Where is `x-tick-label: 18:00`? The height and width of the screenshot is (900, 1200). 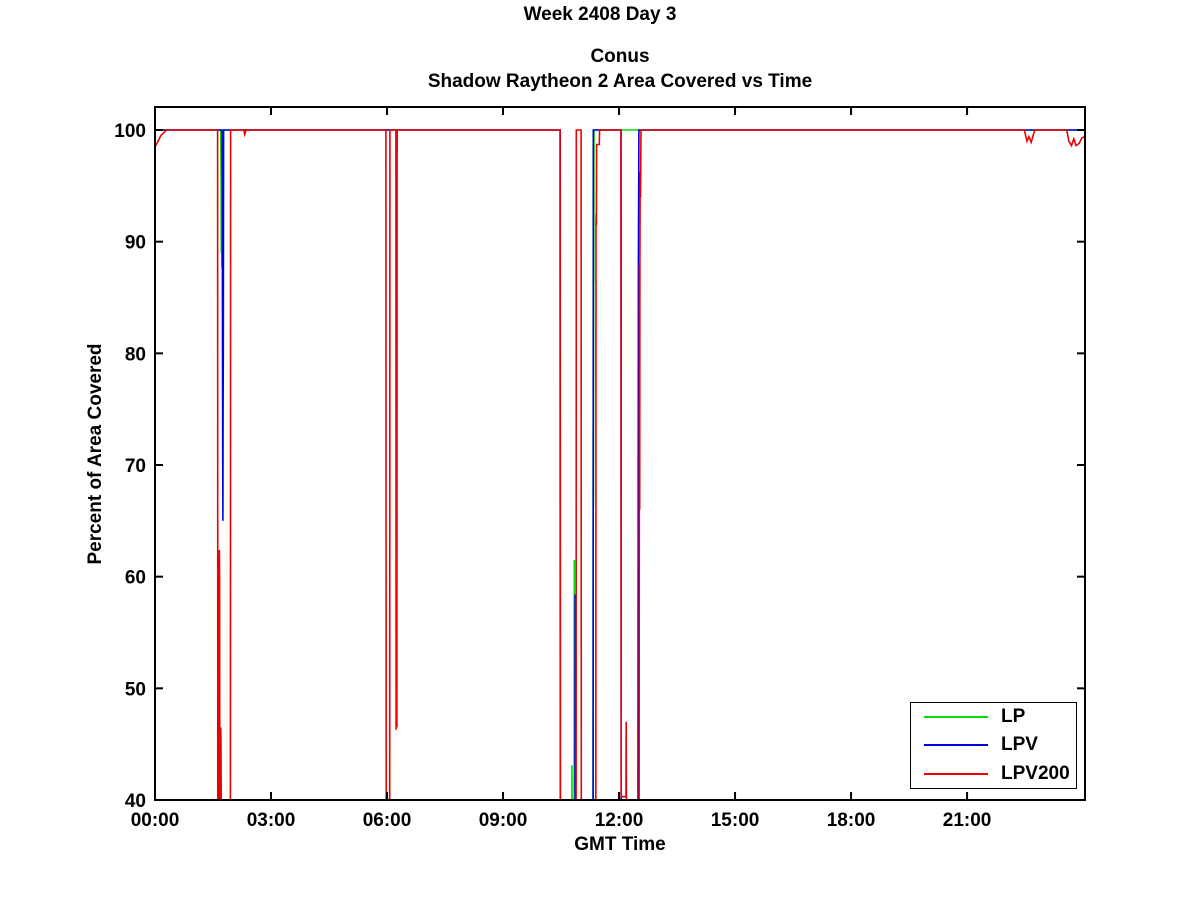 x-tick-label: 18:00 is located at coordinates (851, 820).